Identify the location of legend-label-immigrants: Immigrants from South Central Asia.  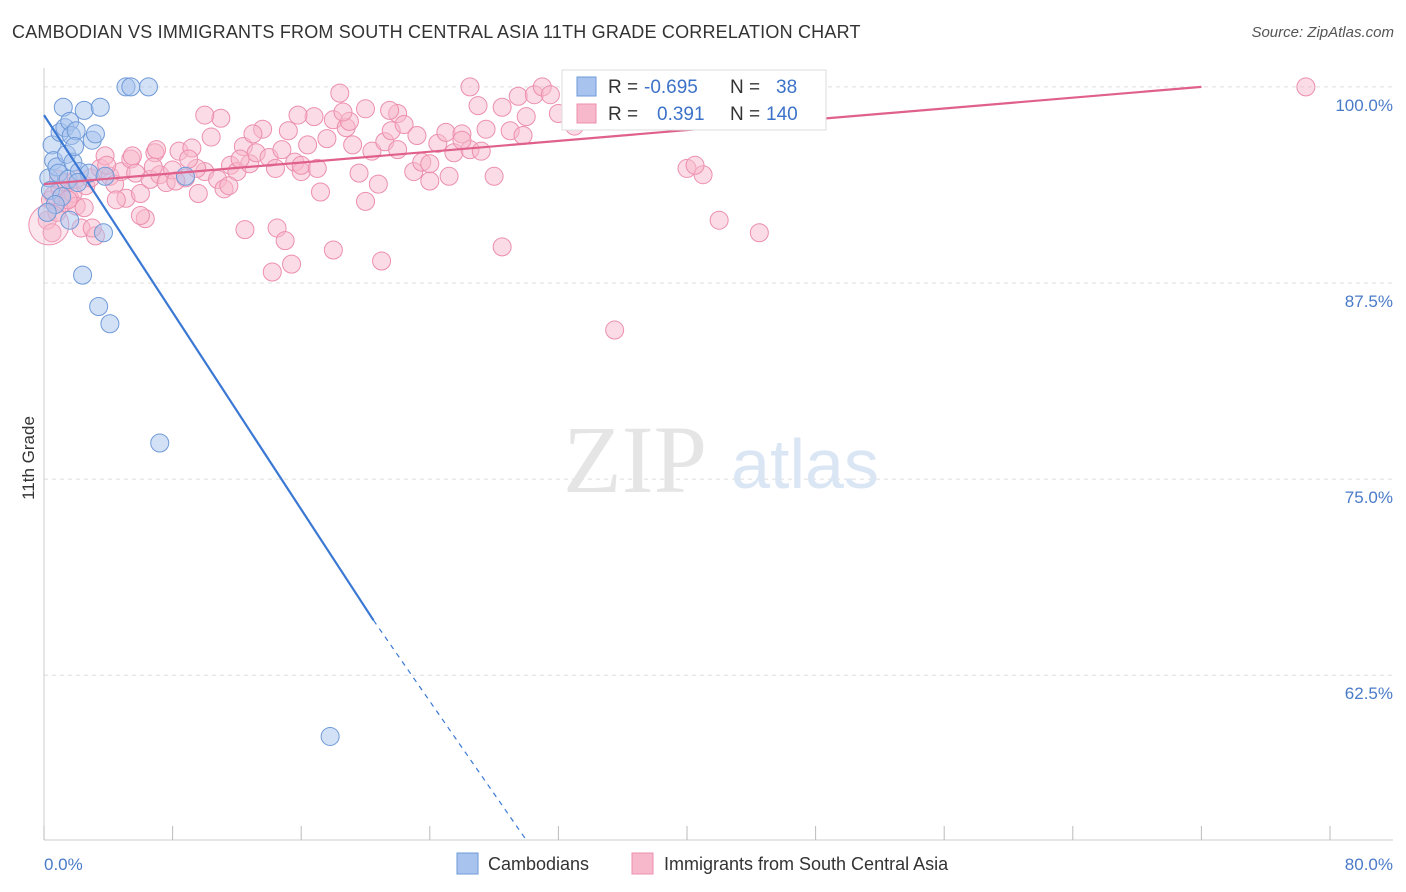
(806, 864).